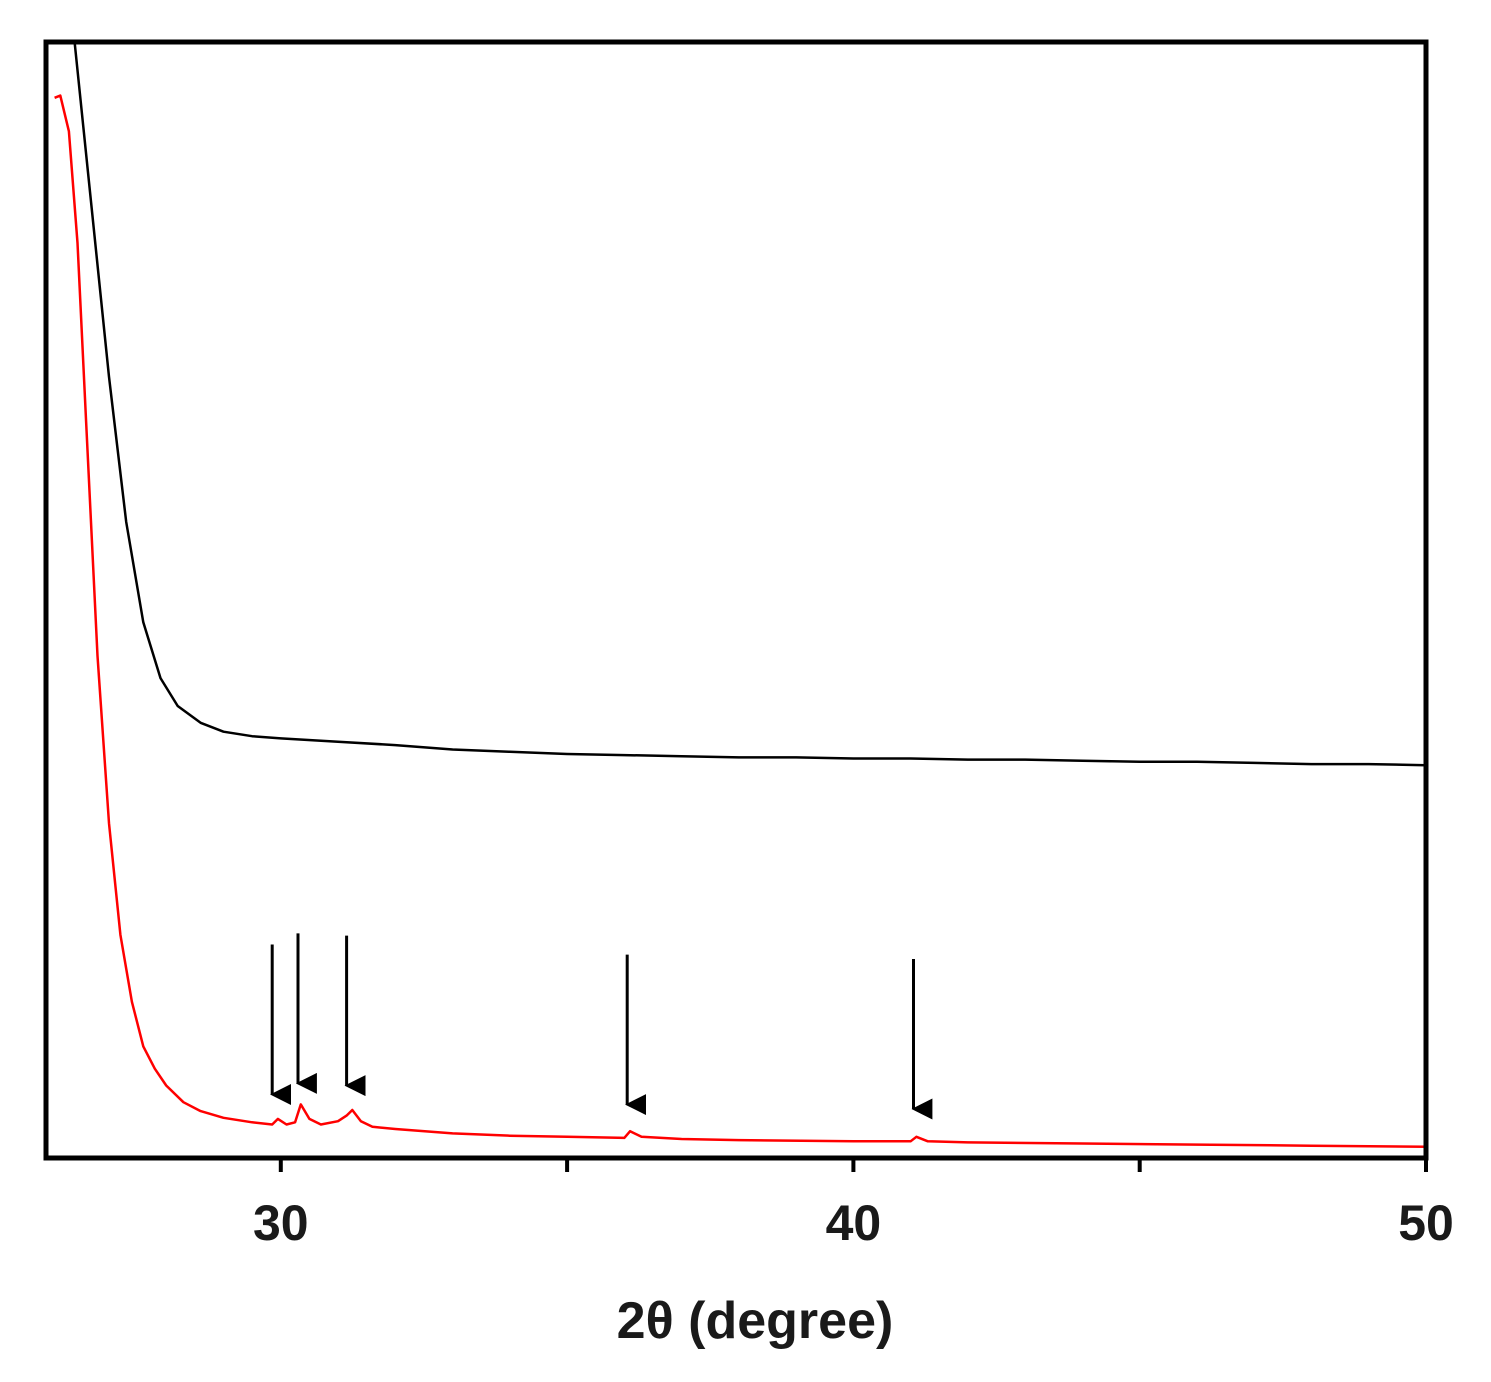 Image resolution: width=1491 pixels, height=1382 pixels. What do you see at coordinates (1426, 1223) in the screenshot?
I see `x-tick-label-50: 50` at bounding box center [1426, 1223].